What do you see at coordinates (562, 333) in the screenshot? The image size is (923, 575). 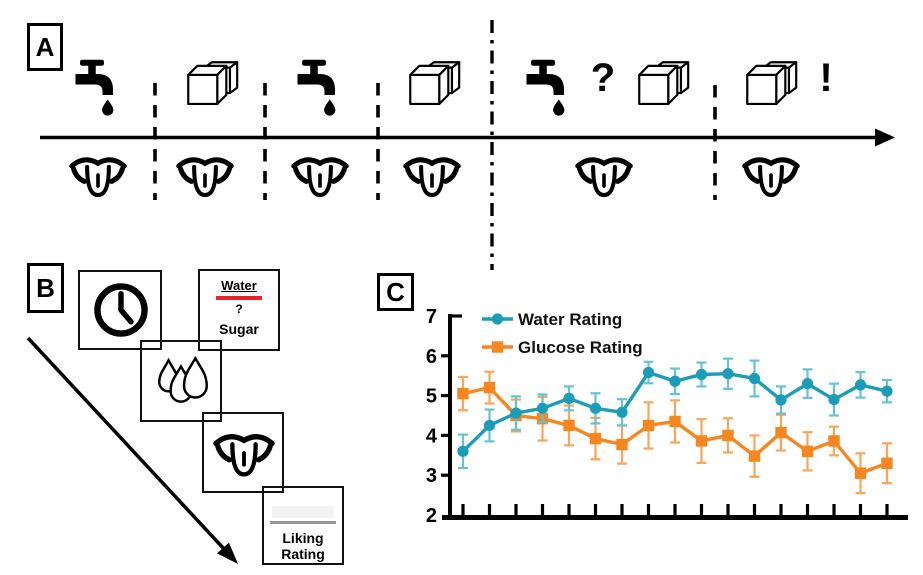 I see `chart-legend: Water Rating Glucose Rating` at bounding box center [562, 333].